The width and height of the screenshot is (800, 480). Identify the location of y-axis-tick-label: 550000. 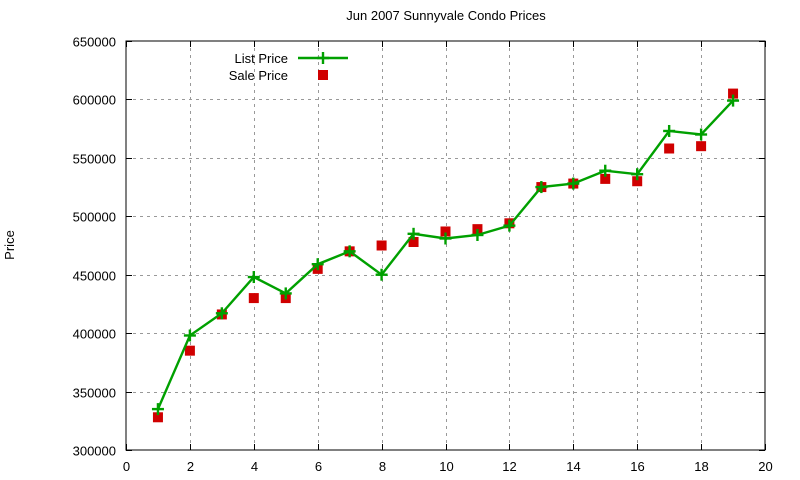
(94, 159).